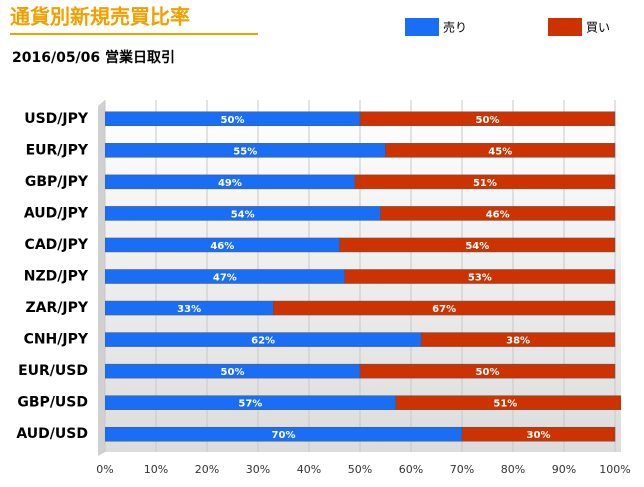 The height and width of the screenshot is (487, 644). Describe the element at coordinates (100, 17) in the screenshot. I see `chart-title: 通貨別新規売買比率` at that location.